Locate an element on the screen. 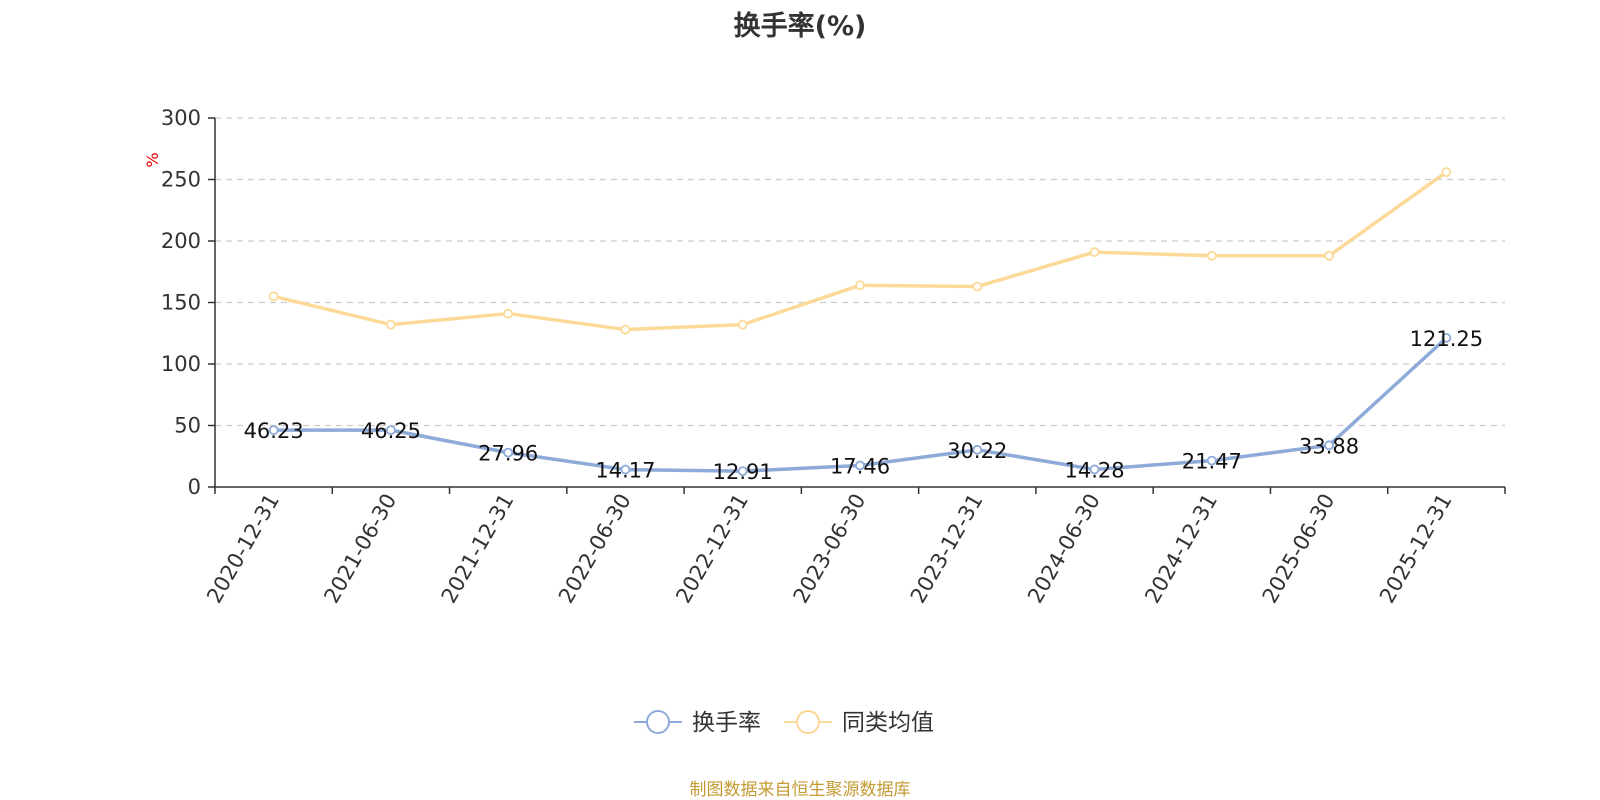 This screenshot has width=1600, height=800. y-tick-label: 200 is located at coordinates (181, 241).